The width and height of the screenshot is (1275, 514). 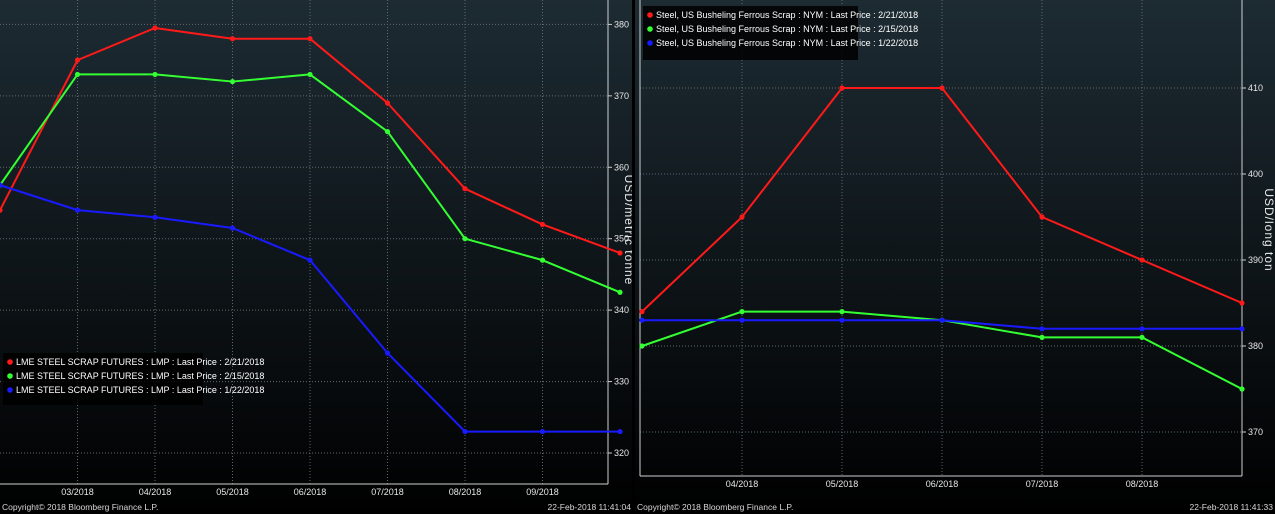 What do you see at coordinates (1255, 260) in the screenshot?
I see `y-tick-label: 390` at bounding box center [1255, 260].